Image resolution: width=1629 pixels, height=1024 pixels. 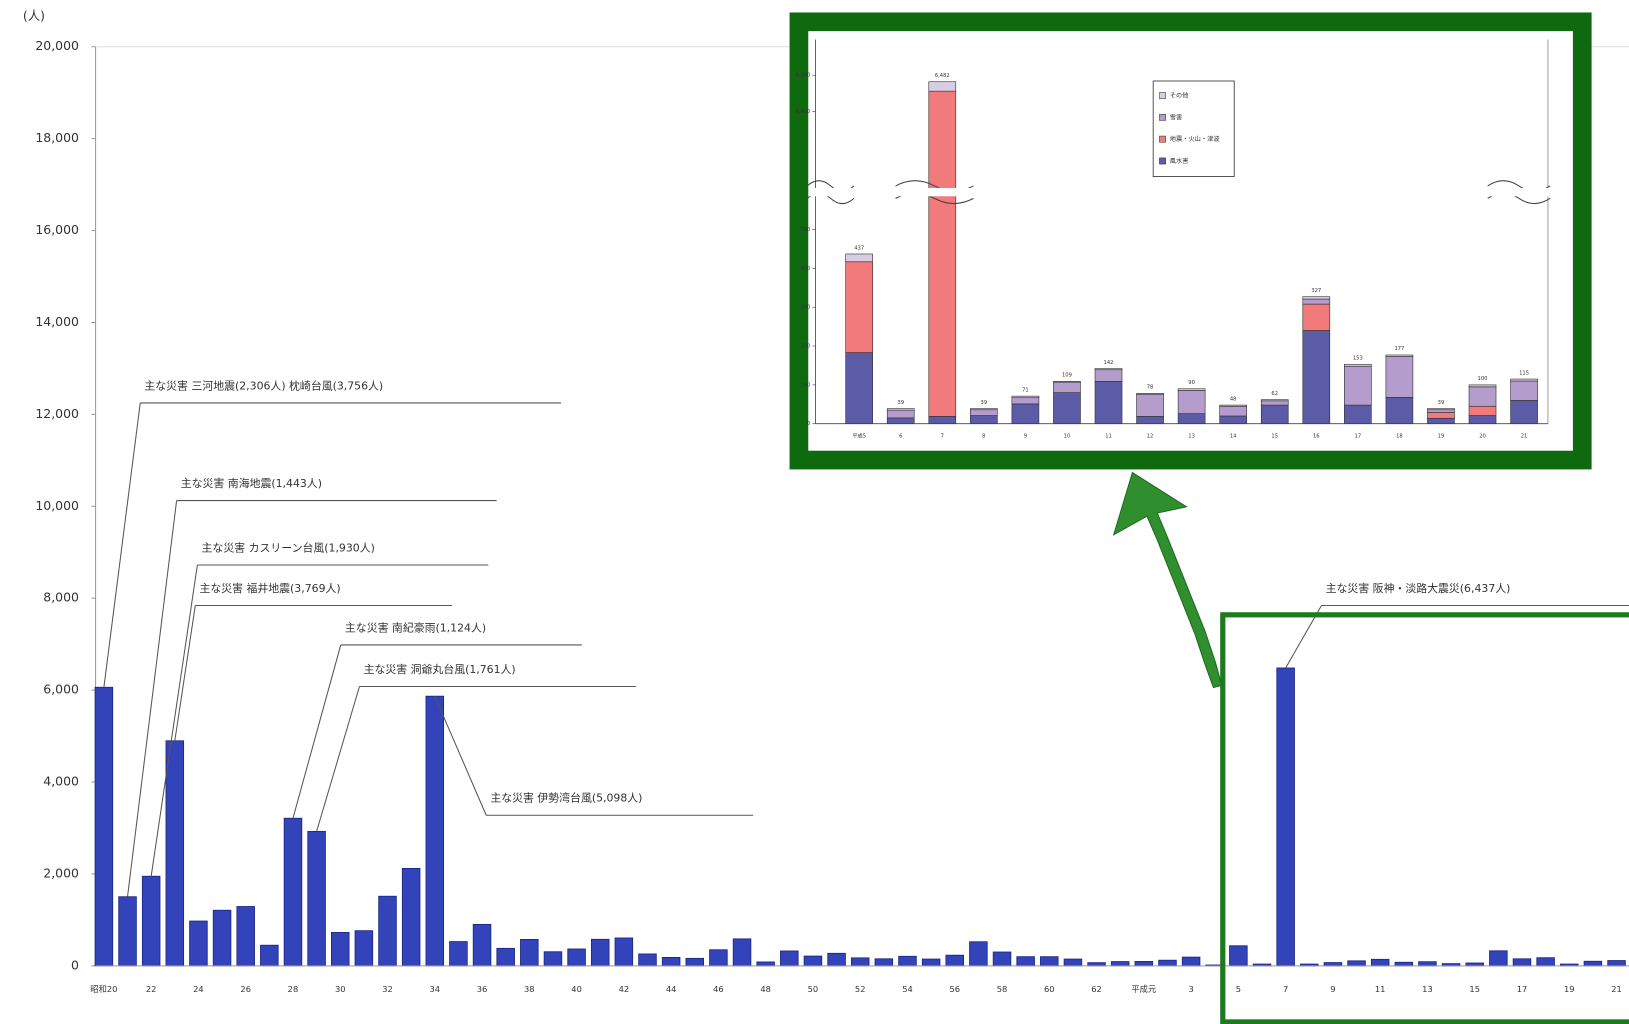 I want to click on x-tick-label: 54, so click(x=907, y=989).